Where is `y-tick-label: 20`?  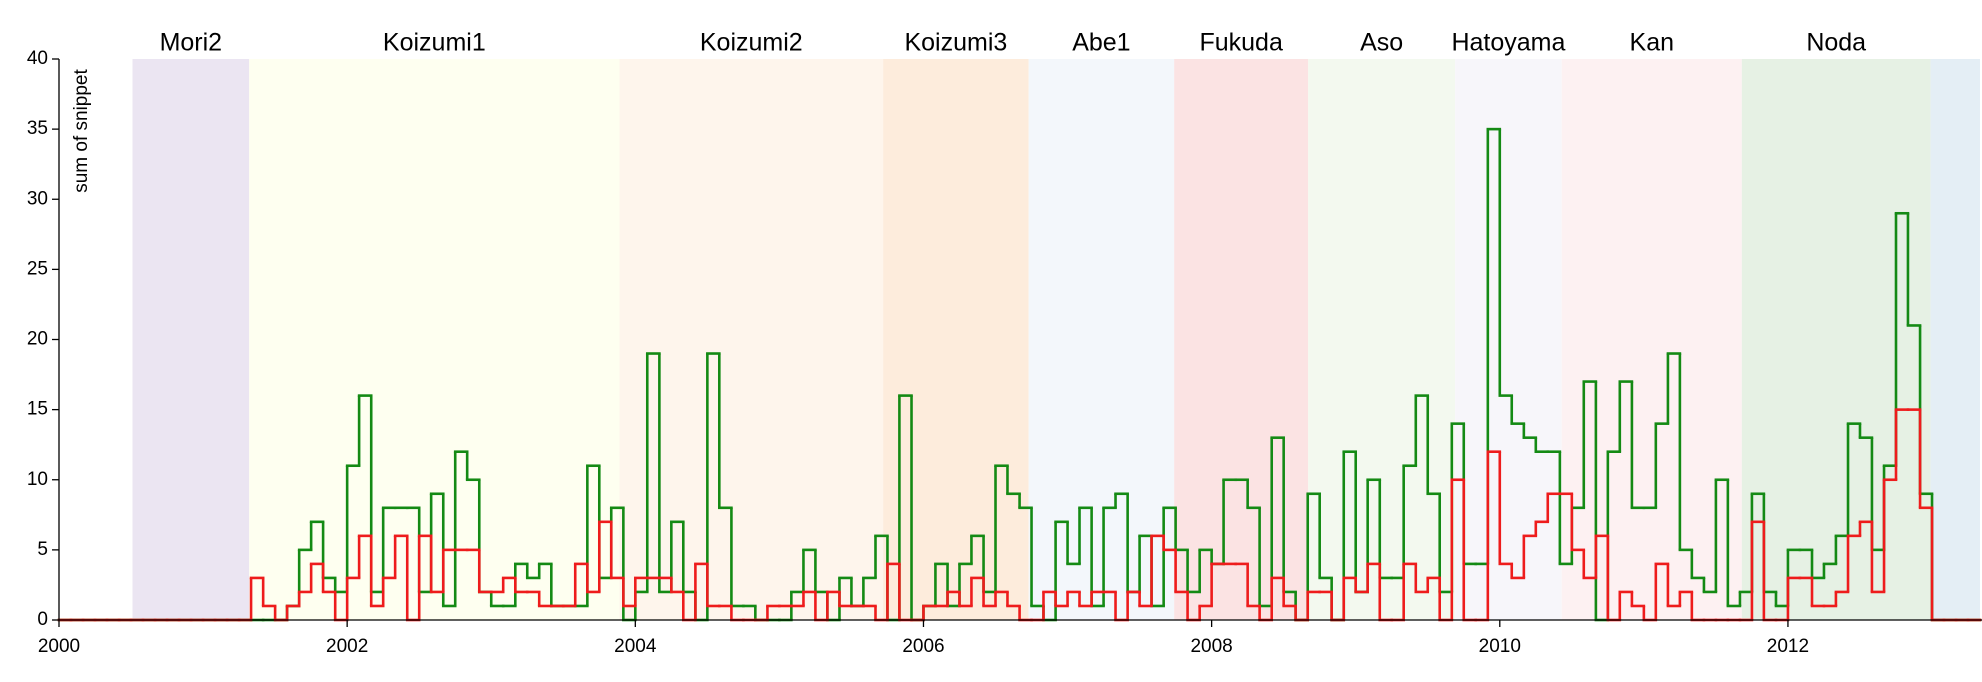
y-tick-label: 20 is located at coordinates (37, 339).